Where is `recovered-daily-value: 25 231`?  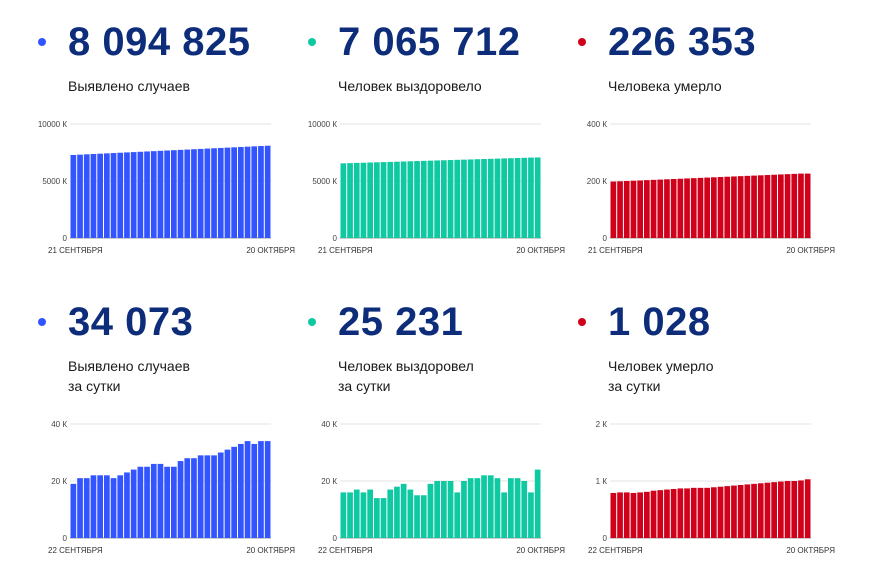 recovered-daily-value: 25 231 is located at coordinates (401, 322).